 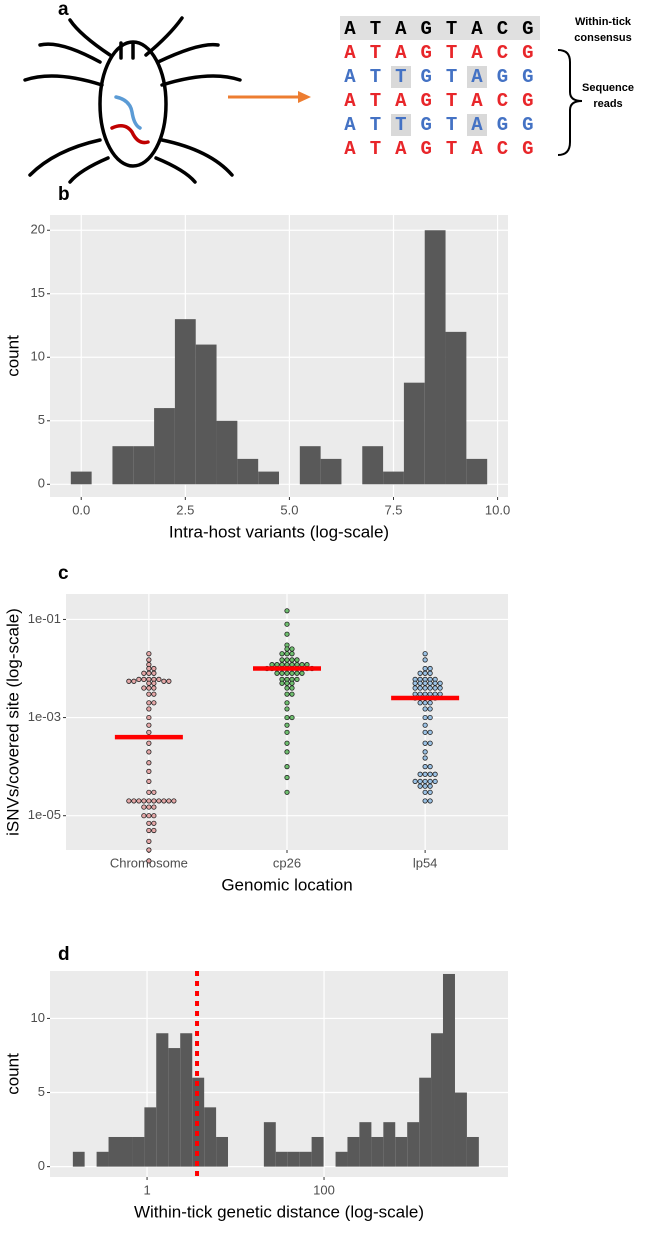 I want to click on x-axis-title: Intra-host variants (log-scale), so click(x=279, y=531).